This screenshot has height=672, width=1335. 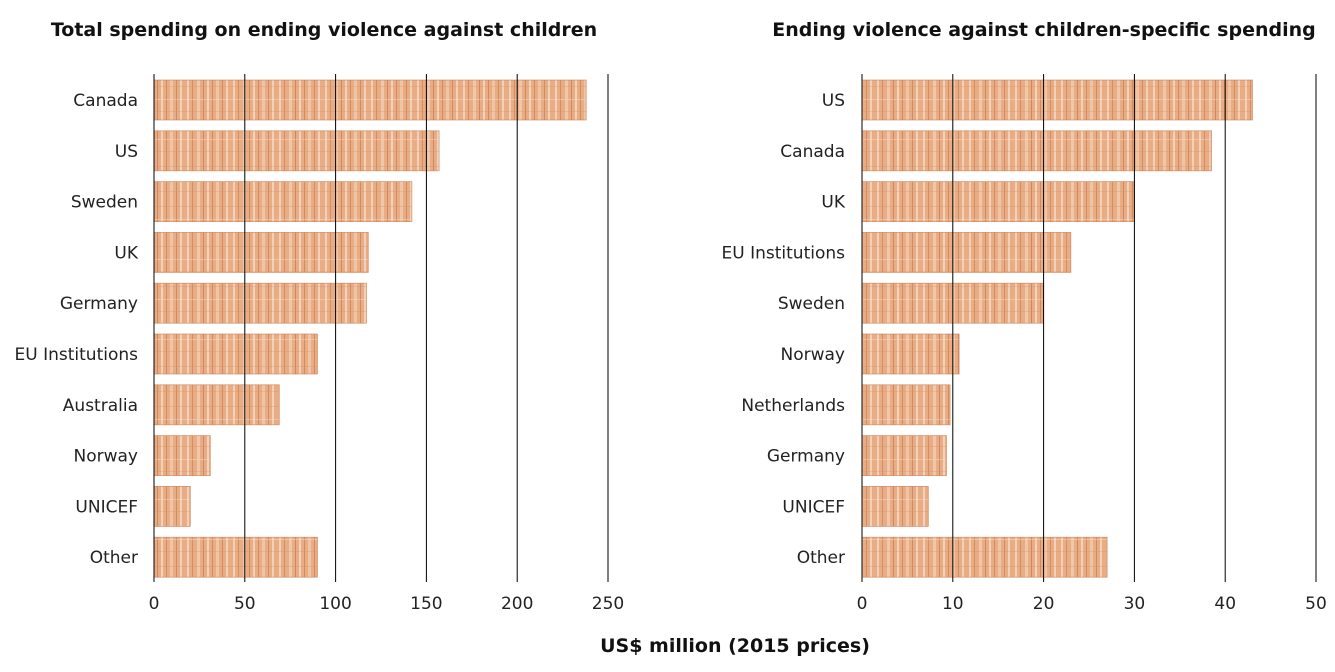 I want to click on x-tick-label: 100, so click(x=335, y=604).